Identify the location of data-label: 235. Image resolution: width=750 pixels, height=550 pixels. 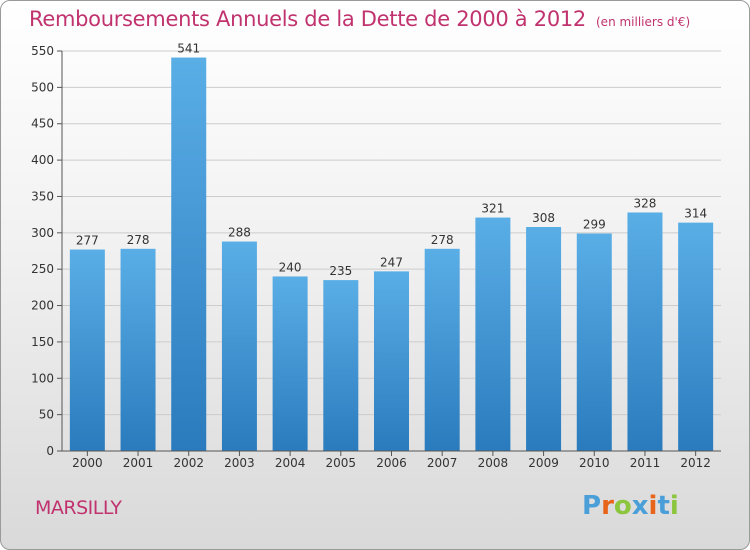
(340, 271).